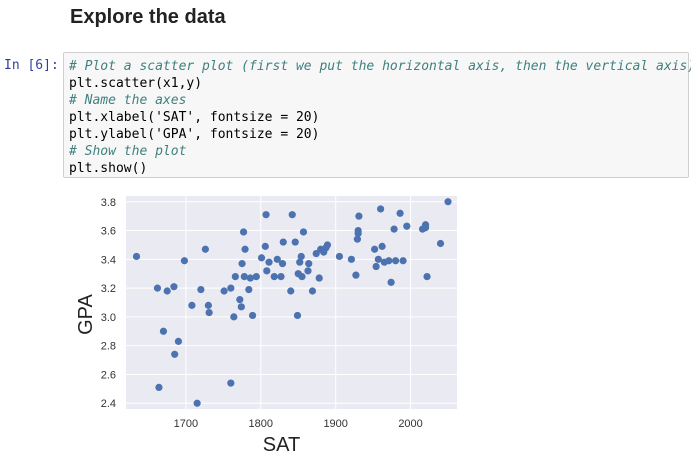 The height and width of the screenshot is (456, 691). What do you see at coordinates (86, 313) in the screenshot?
I see `y-axis-label: GPA` at bounding box center [86, 313].